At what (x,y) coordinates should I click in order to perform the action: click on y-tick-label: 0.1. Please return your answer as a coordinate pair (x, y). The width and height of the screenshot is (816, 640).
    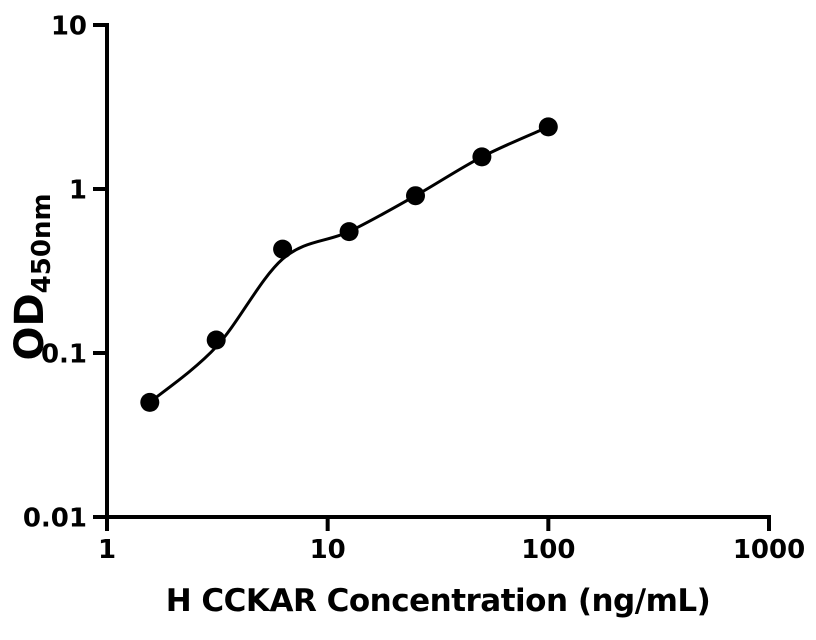
    Looking at the image, I should click on (64, 355).